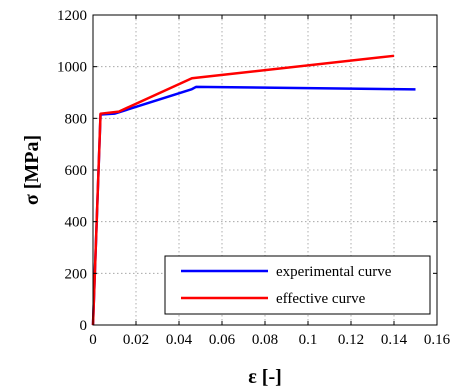 This screenshot has width=460, height=389. I want to click on y-tick-label: 1200, so click(72, 16).